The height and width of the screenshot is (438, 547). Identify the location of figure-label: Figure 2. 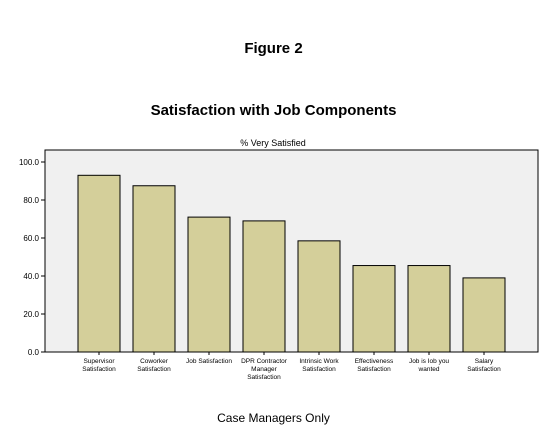
(273, 48).